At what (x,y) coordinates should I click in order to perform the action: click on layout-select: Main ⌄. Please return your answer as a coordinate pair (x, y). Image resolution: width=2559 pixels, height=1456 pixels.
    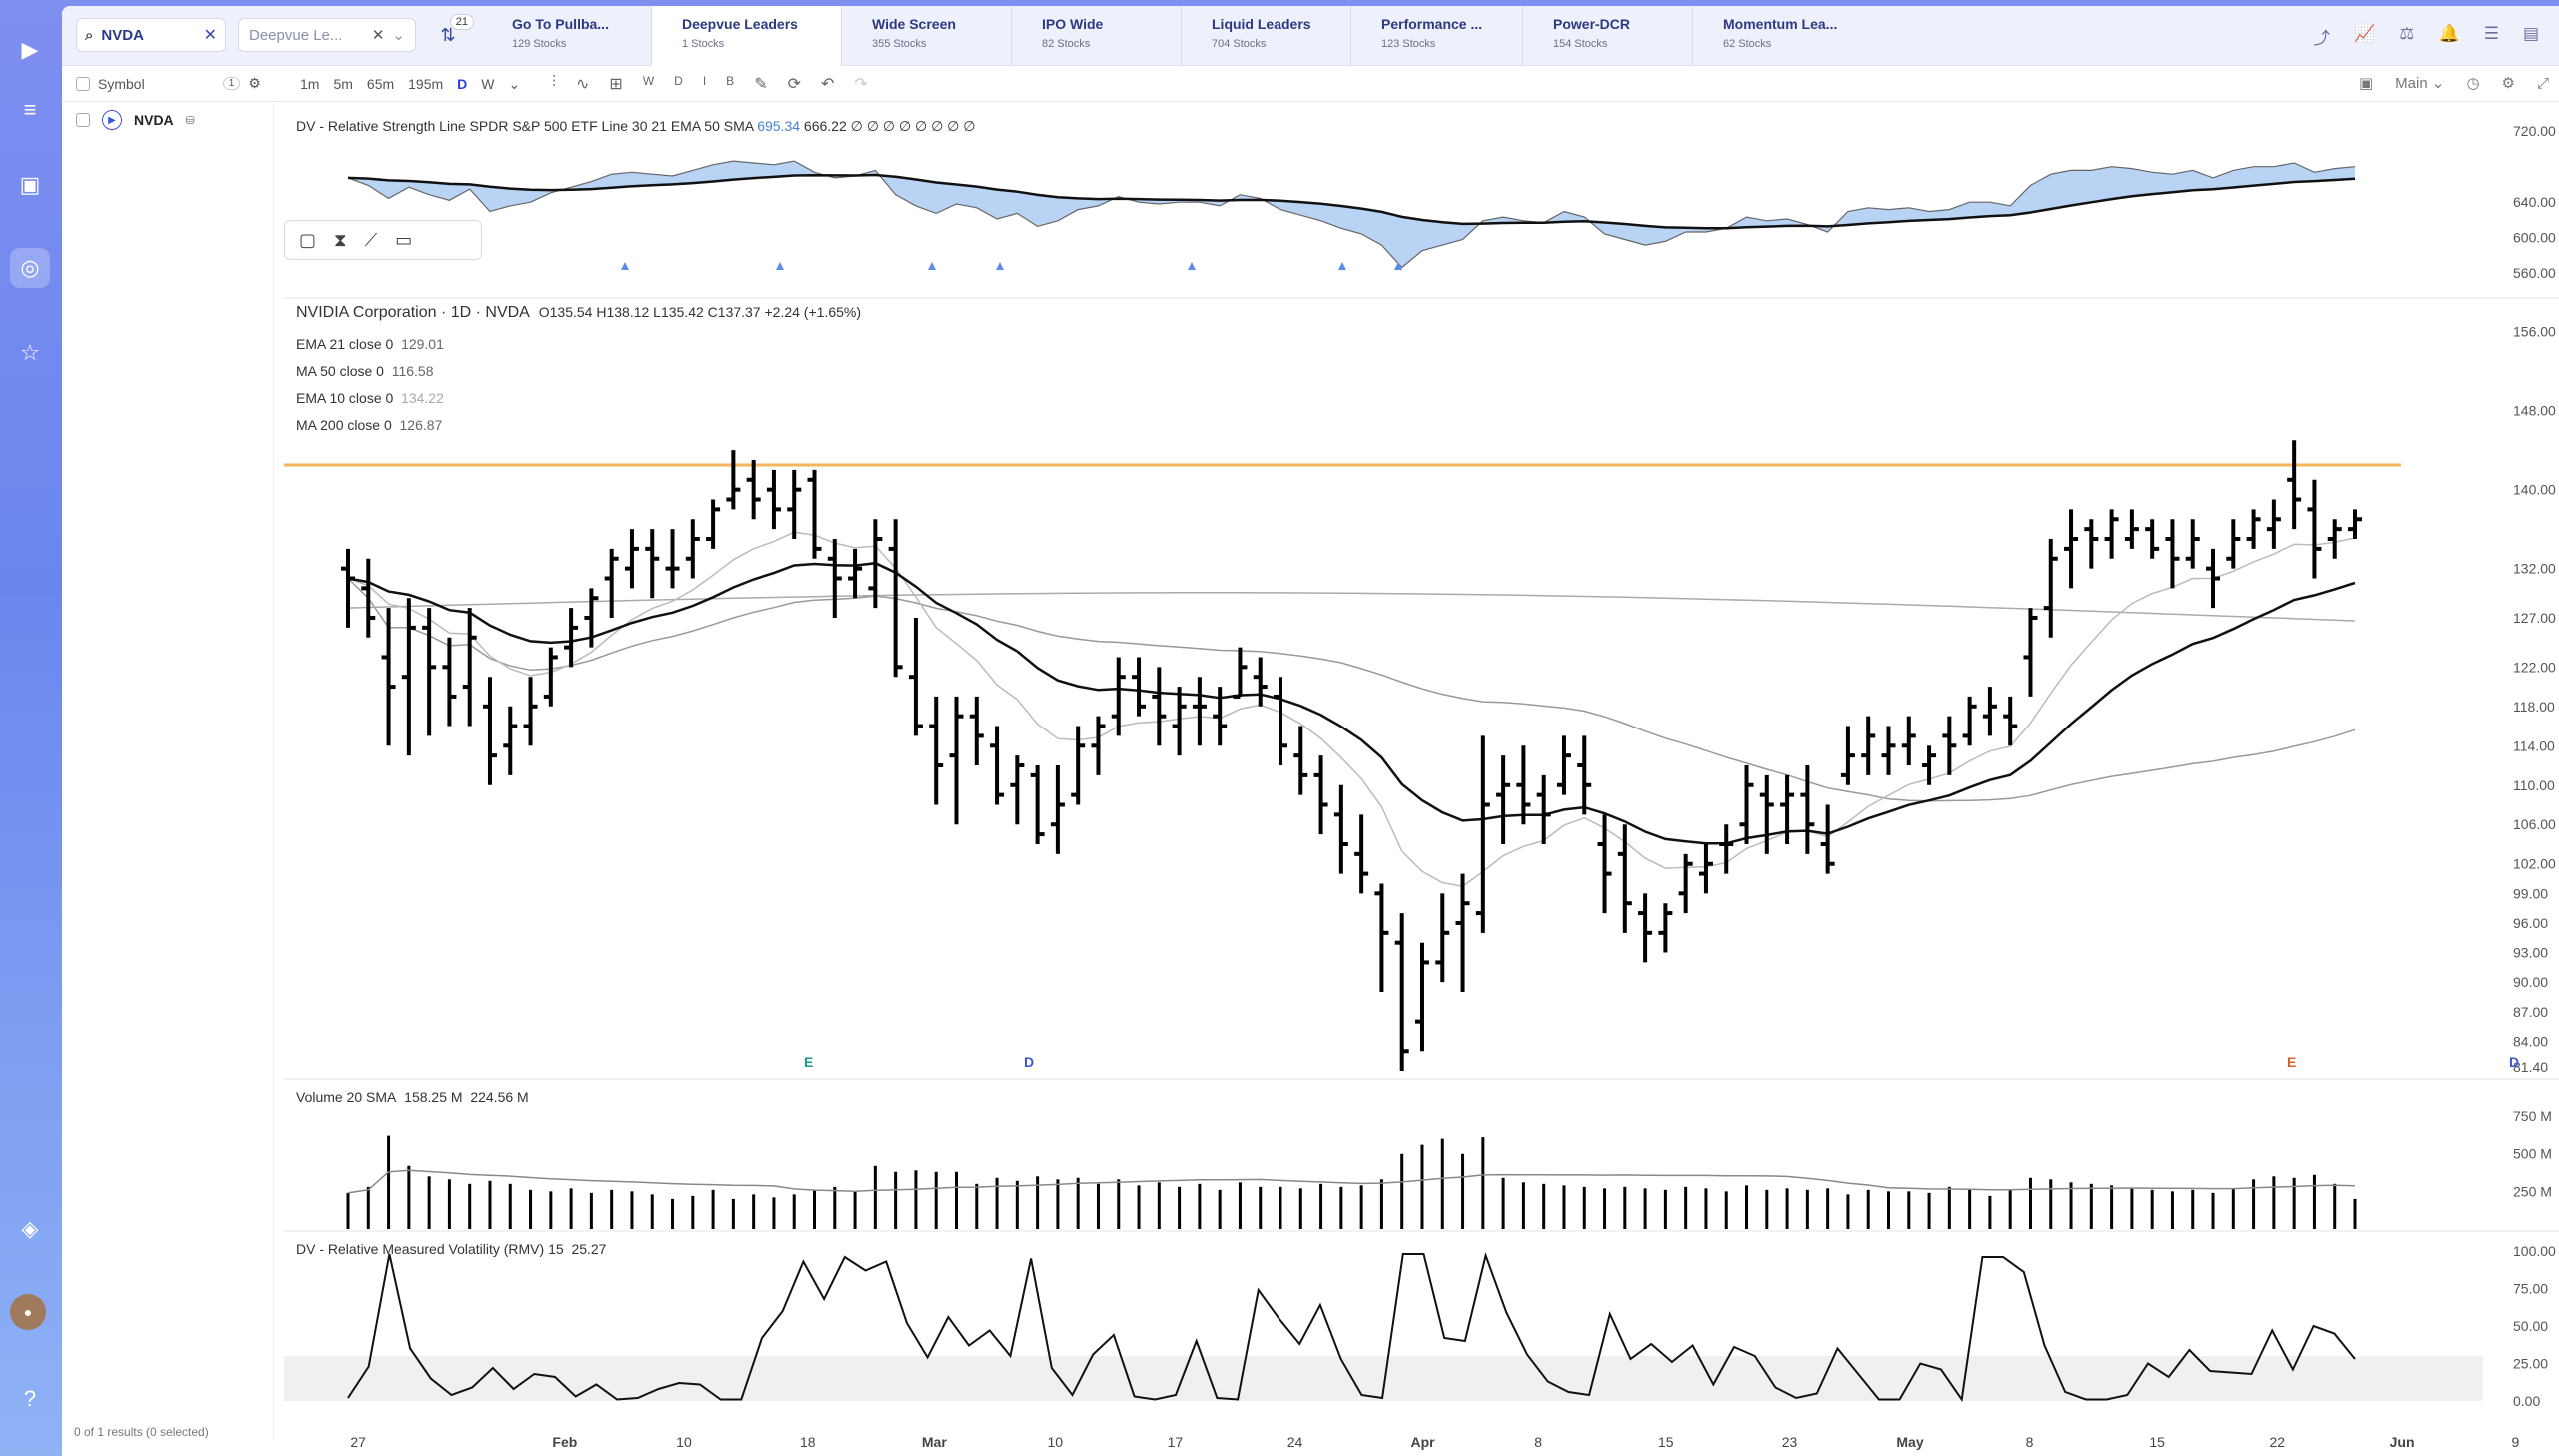
    Looking at the image, I should click on (2420, 84).